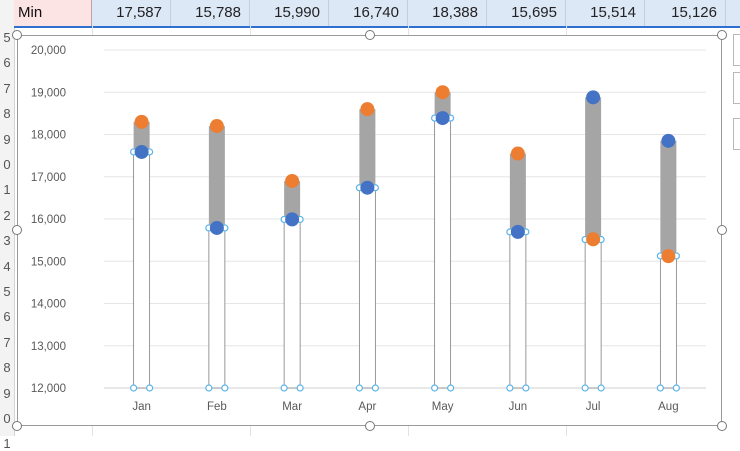 This screenshot has width=740, height=451. I want to click on y-tick-label: 15,000, so click(48, 262).